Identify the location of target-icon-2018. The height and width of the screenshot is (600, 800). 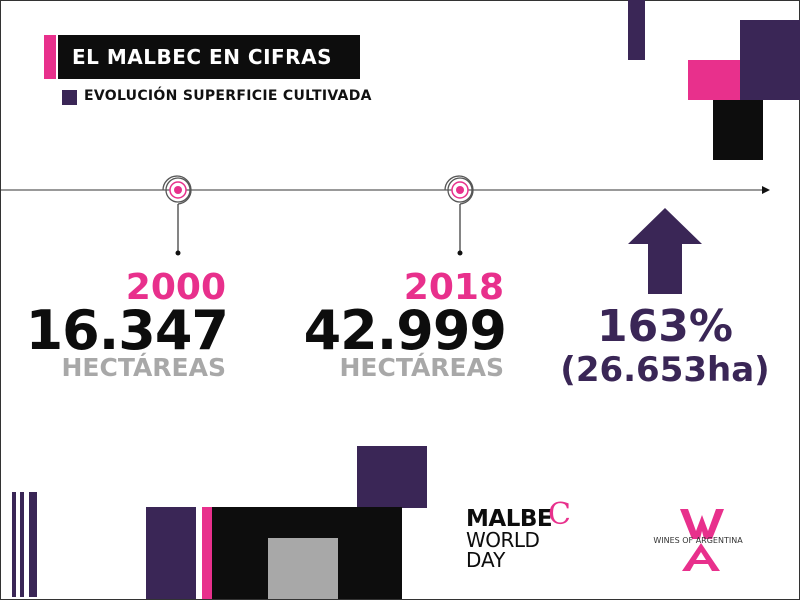
(459, 215).